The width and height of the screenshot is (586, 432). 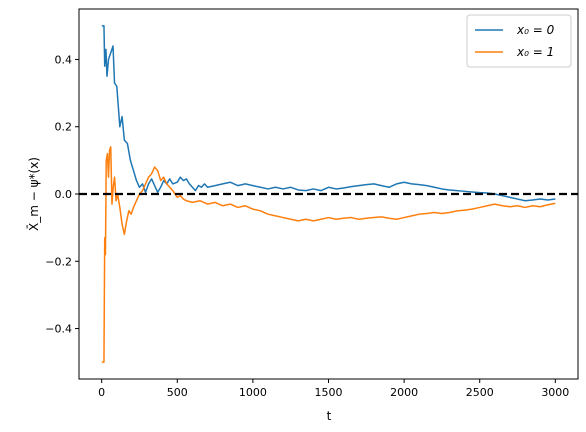 What do you see at coordinates (253, 392) in the screenshot?
I see `x-tick-label: 1000` at bounding box center [253, 392].